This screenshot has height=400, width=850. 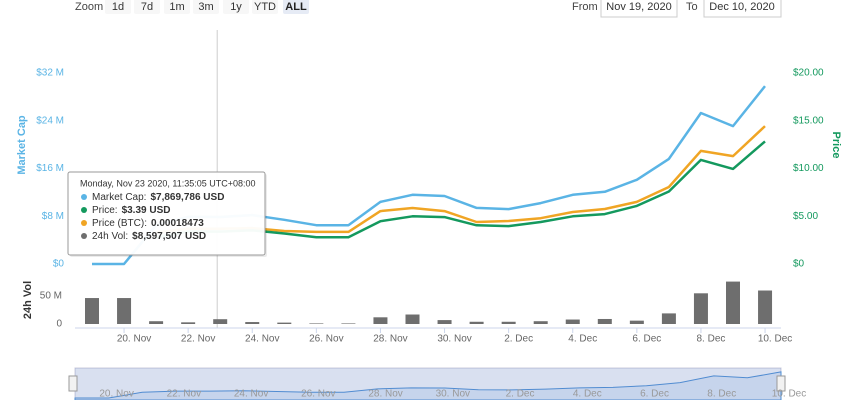 I want to click on to-input, so click(x=742, y=9).